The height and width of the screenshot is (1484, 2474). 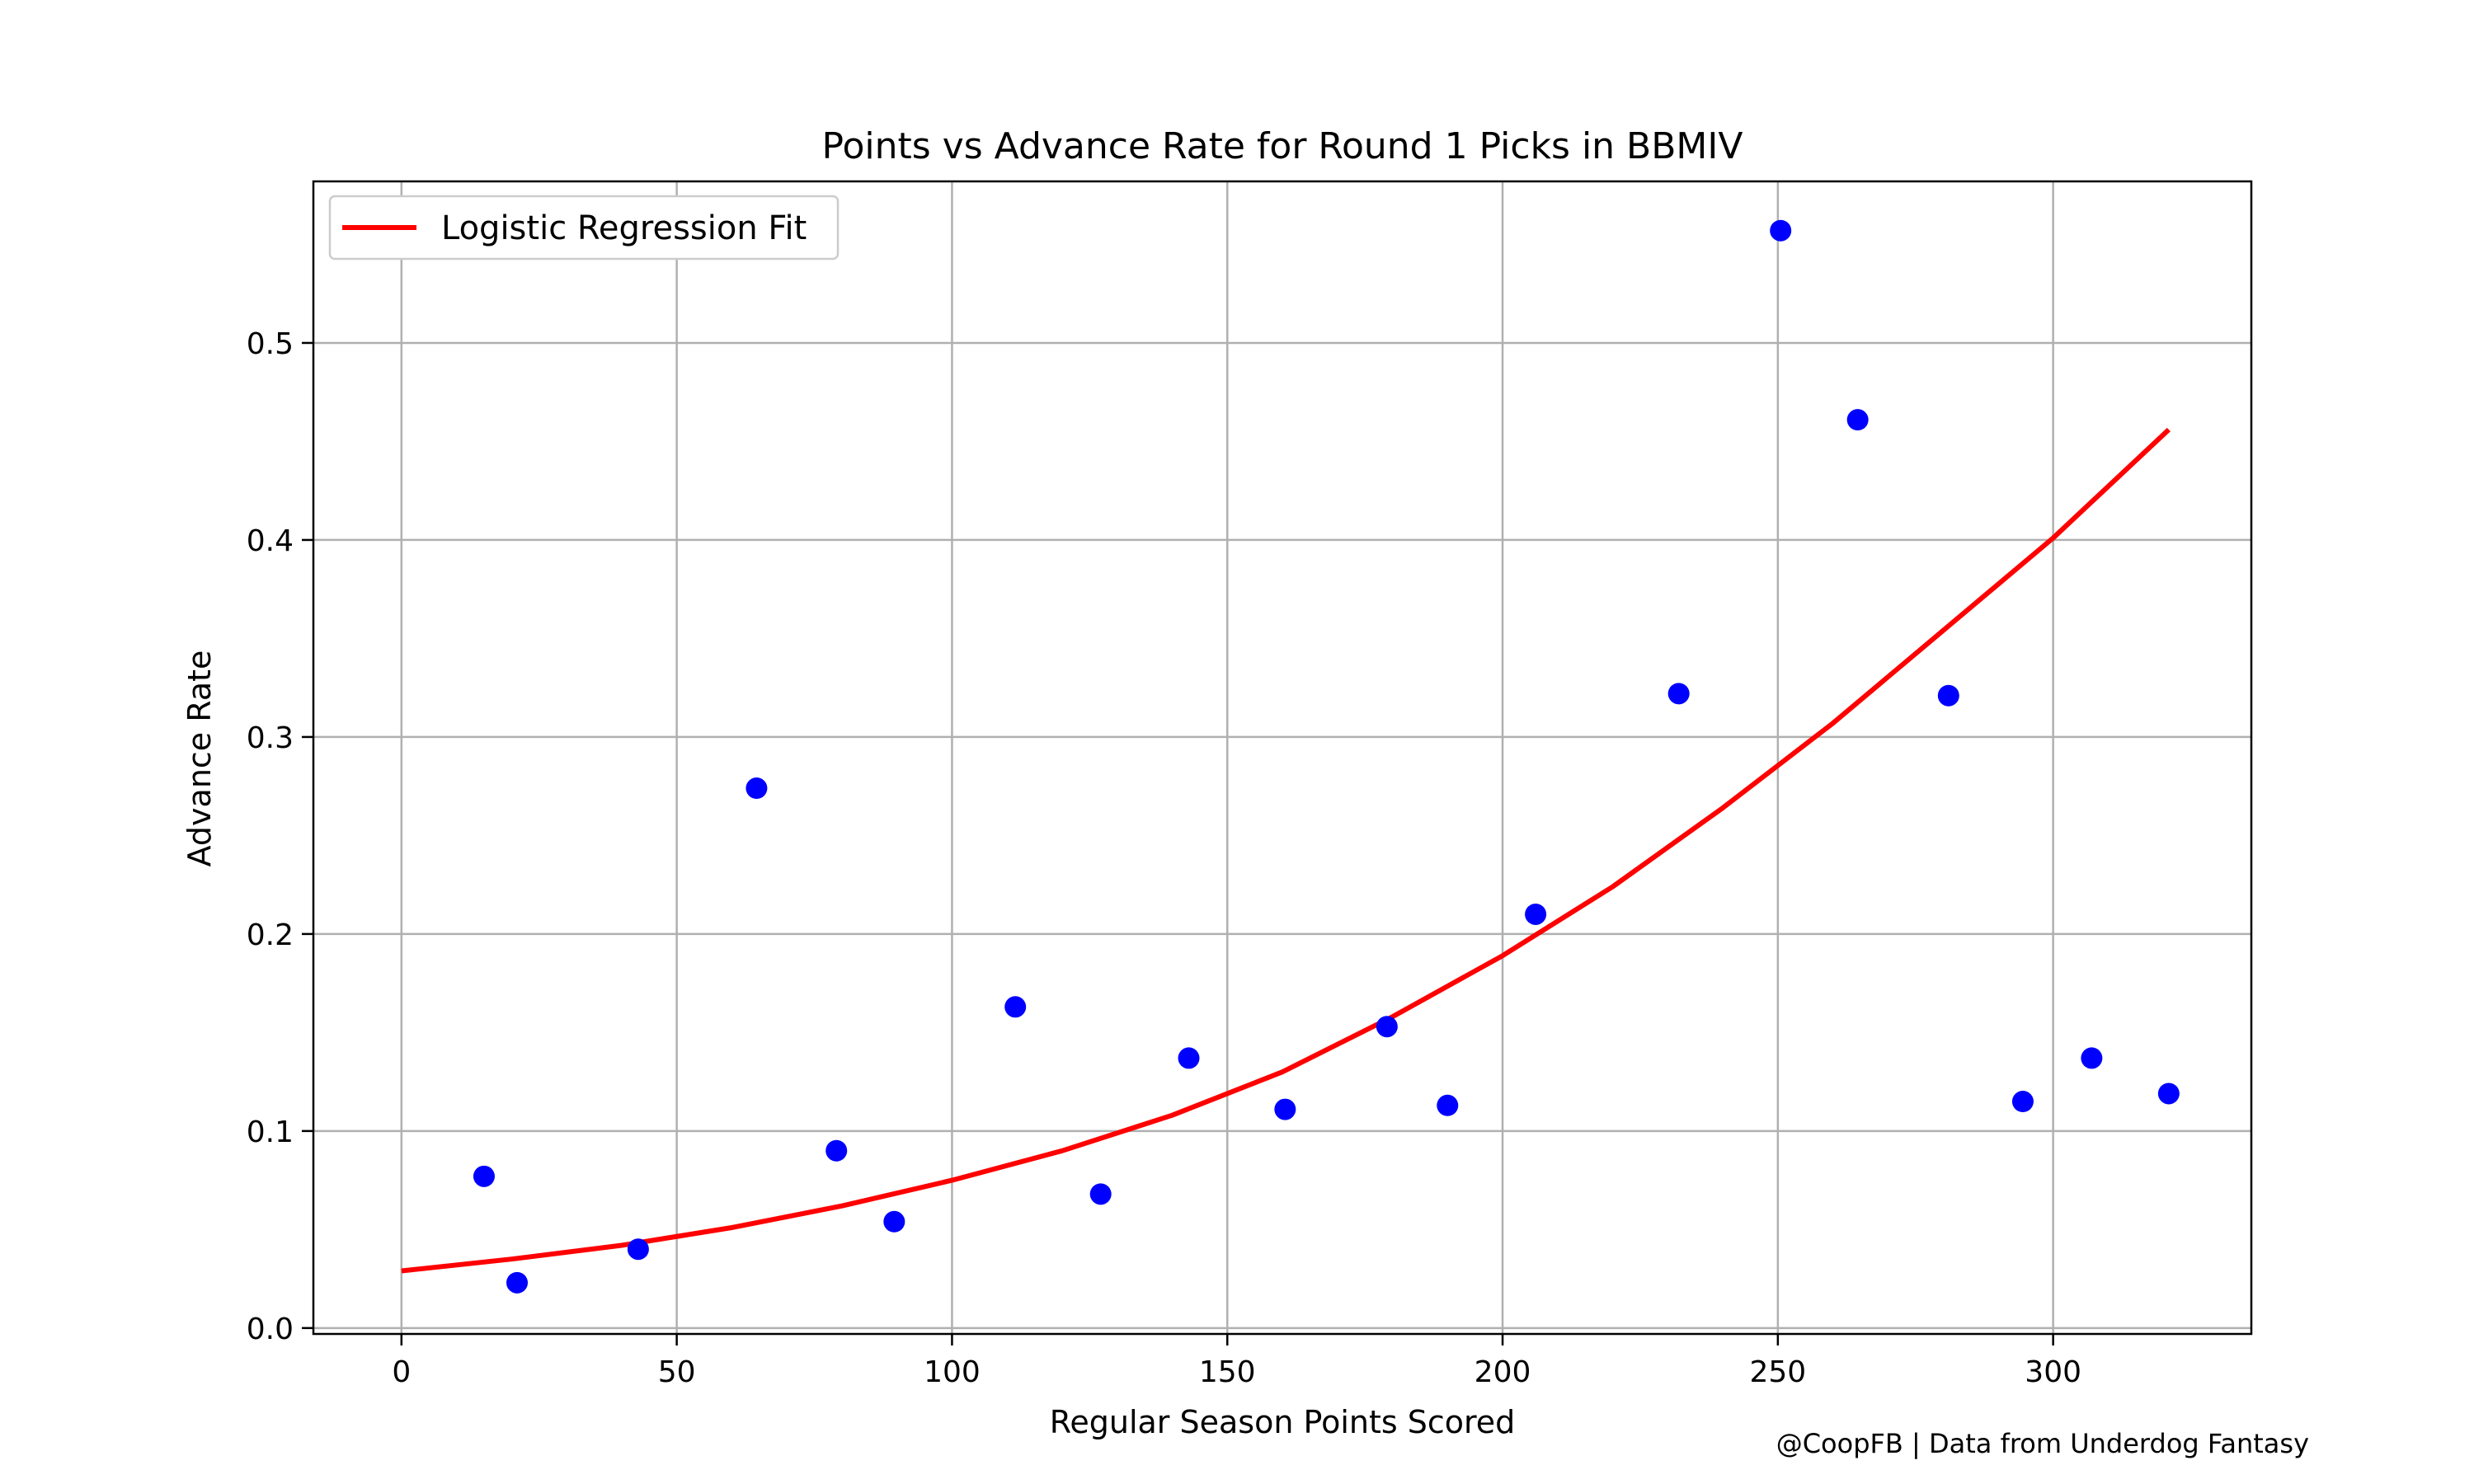 What do you see at coordinates (1503, 1372) in the screenshot?
I see `x-tick-label: 200` at bounding box center [1503, 1372].